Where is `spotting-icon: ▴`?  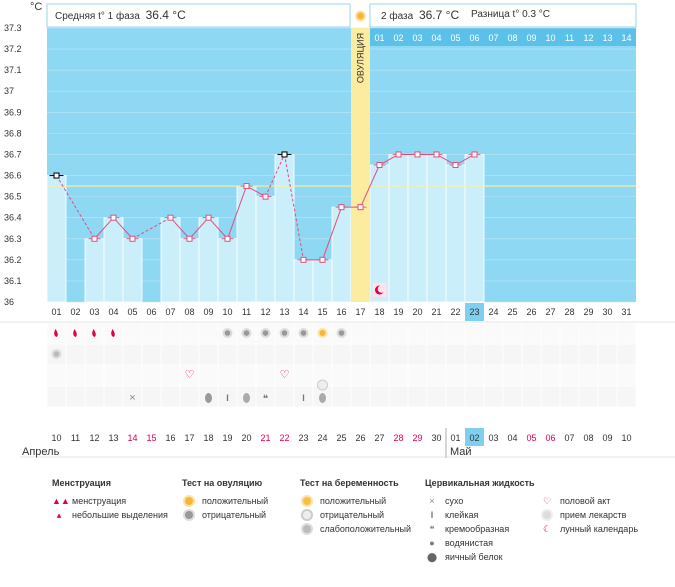 spotting-icon: ▴ is located at coordinates (59, 514).